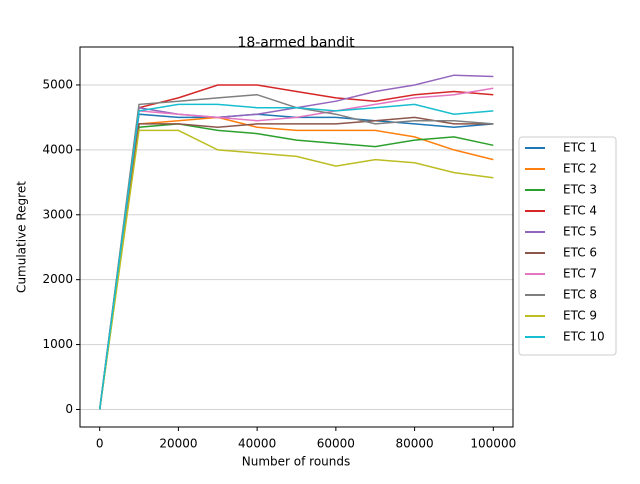  I want to click on y-axis-label: Cumulative Regret, so click(22, 237).